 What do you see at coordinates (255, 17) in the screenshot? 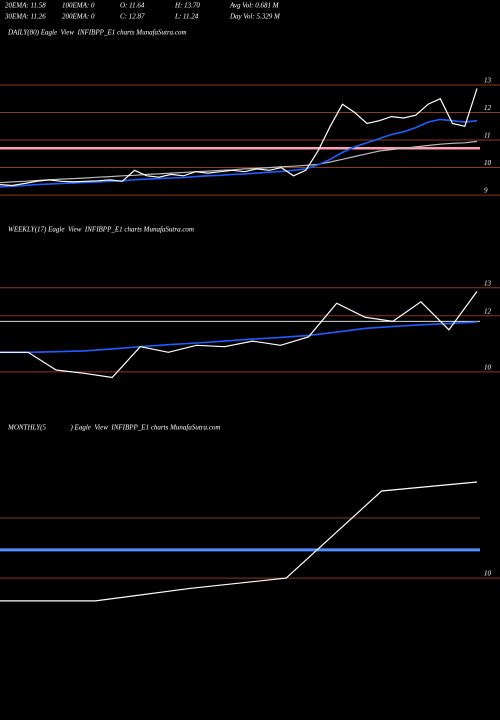
I see `stat: Day Vol: 5.329 M` at bounding box center [255, 17].